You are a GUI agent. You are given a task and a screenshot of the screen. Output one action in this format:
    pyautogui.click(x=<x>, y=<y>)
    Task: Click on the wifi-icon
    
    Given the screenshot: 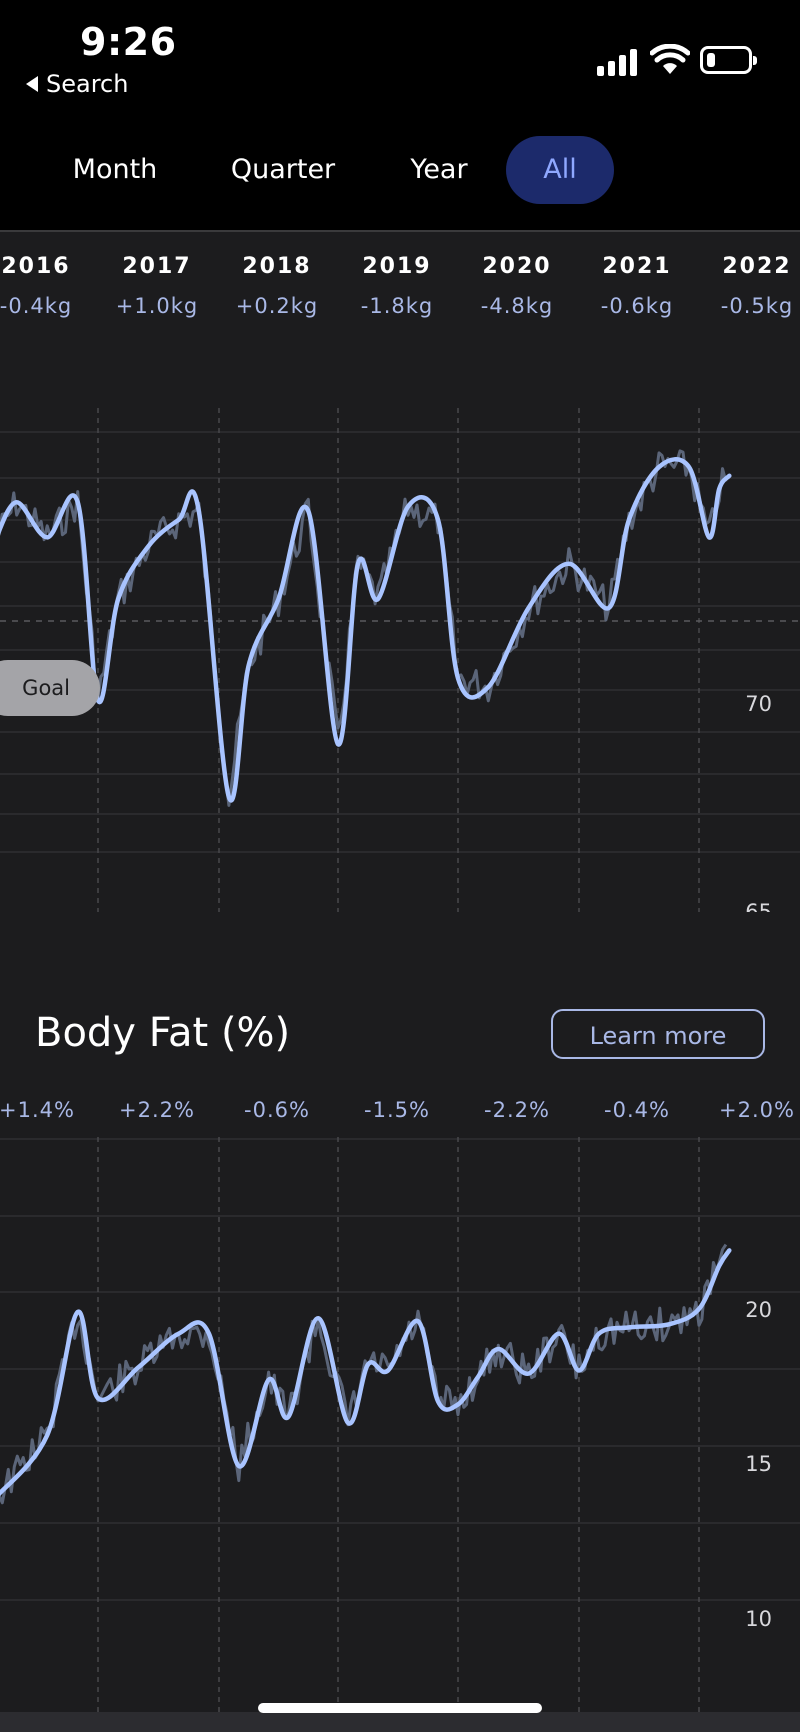 What is the action you would take?
    pyautogui.click(x=670, y=59)
    